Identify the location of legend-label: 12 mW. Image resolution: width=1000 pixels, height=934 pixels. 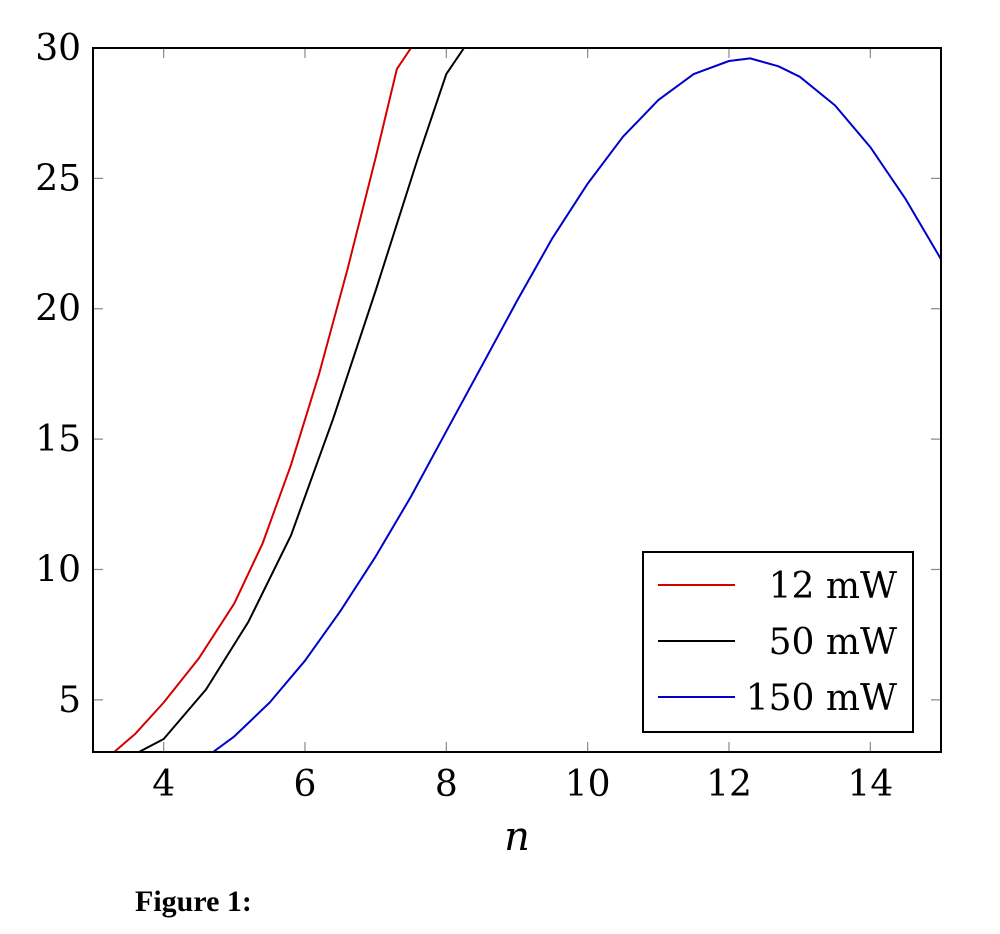
(833, 586).